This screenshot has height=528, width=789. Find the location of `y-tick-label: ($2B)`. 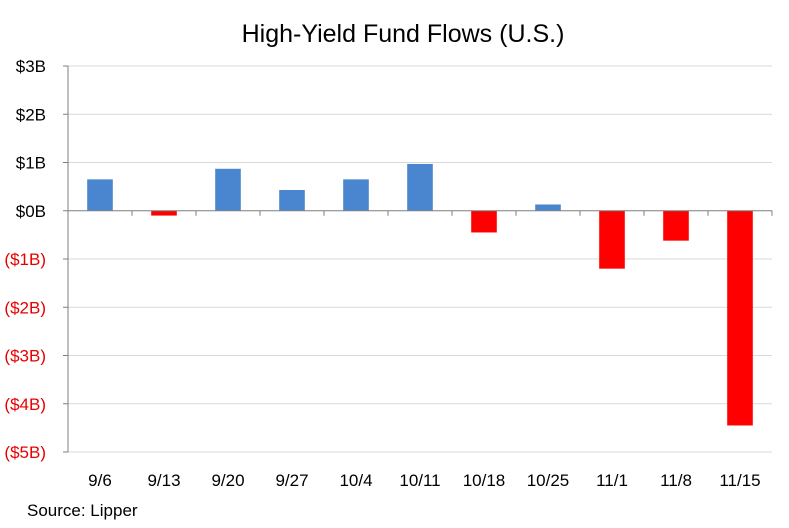

y-tick-label: ($2B) is located at coordinates (25, 307).